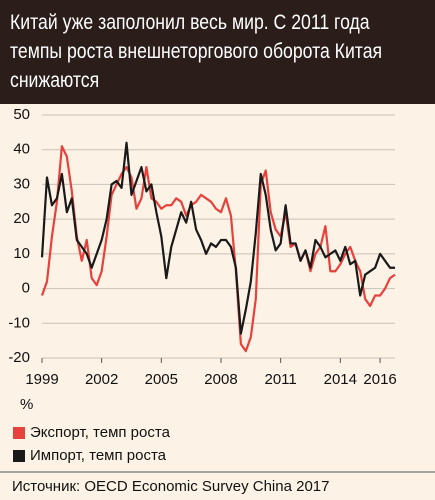  Describe the element at coordinates (101, 379) in the screenshot. I see `x-tick-label: 2002` at that location.